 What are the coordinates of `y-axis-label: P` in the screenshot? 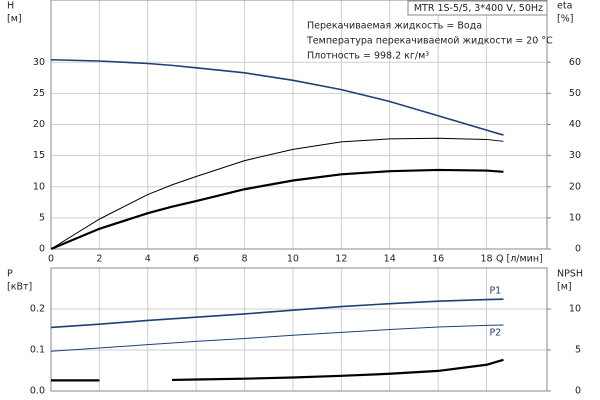 It's located at (10, 274).